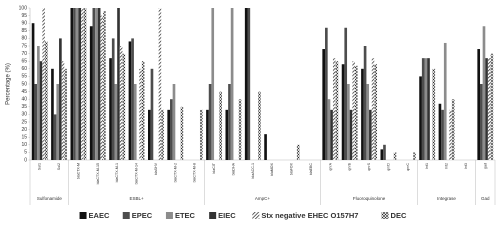  Describe the element at coordinates (98, 173) in the screenshot. I see `x-tick-label: blaCTX-M-15` at that location.